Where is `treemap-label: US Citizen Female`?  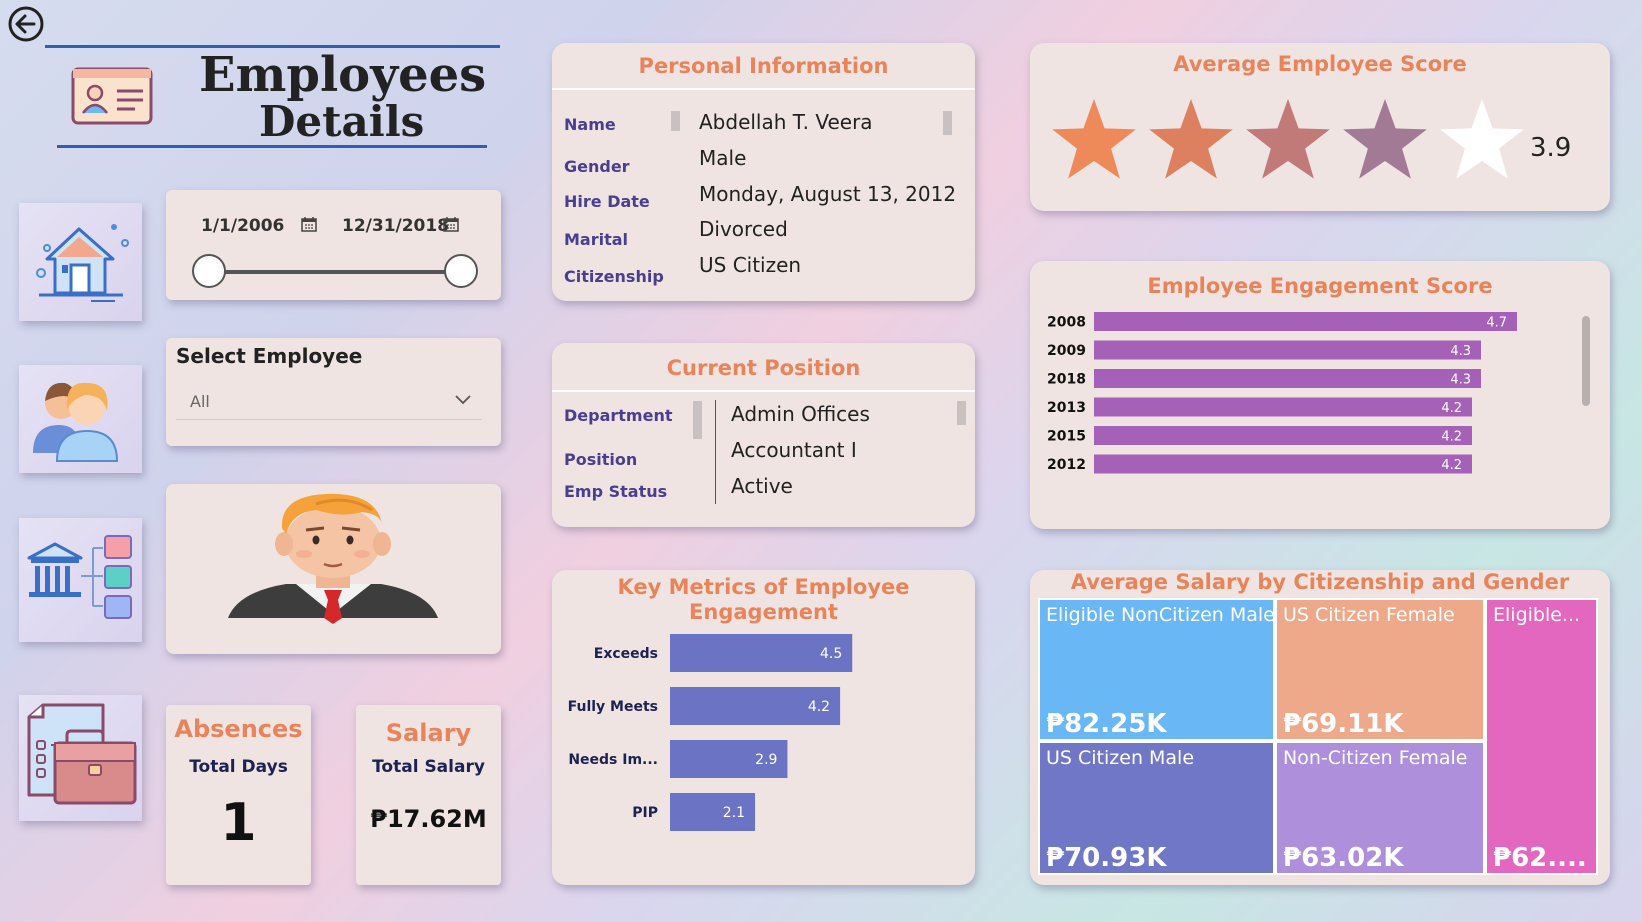 treemap-label: US Citizen Female is located at coordinates (1369, 615).